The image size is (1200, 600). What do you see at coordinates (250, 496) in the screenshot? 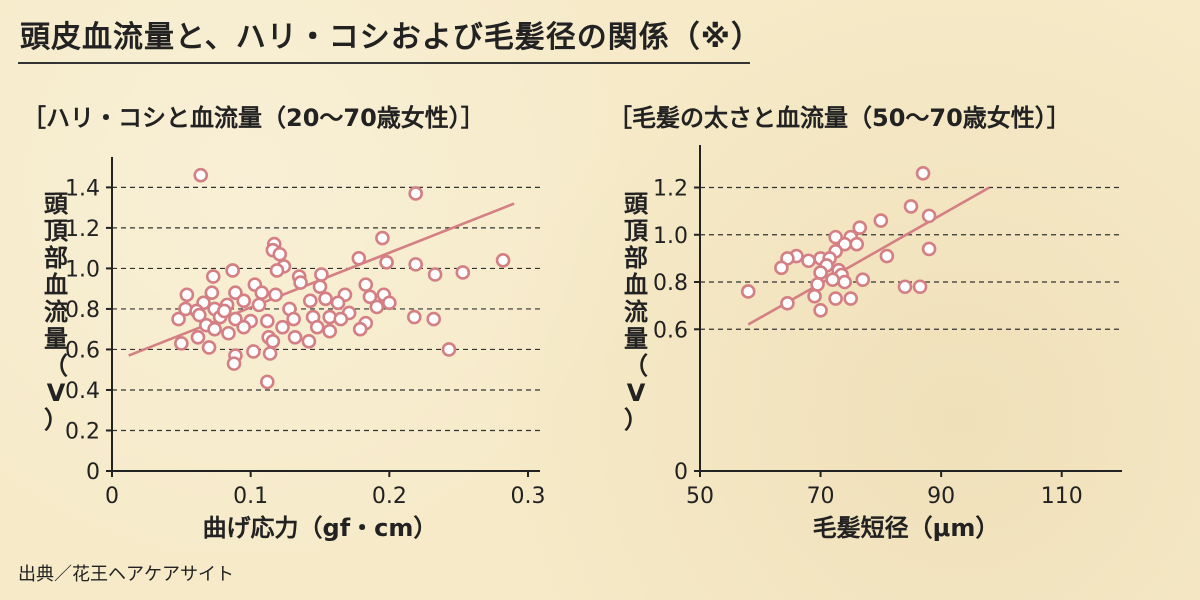
I see `x-tick-label: 0.1` at bounding box center [250, 496].